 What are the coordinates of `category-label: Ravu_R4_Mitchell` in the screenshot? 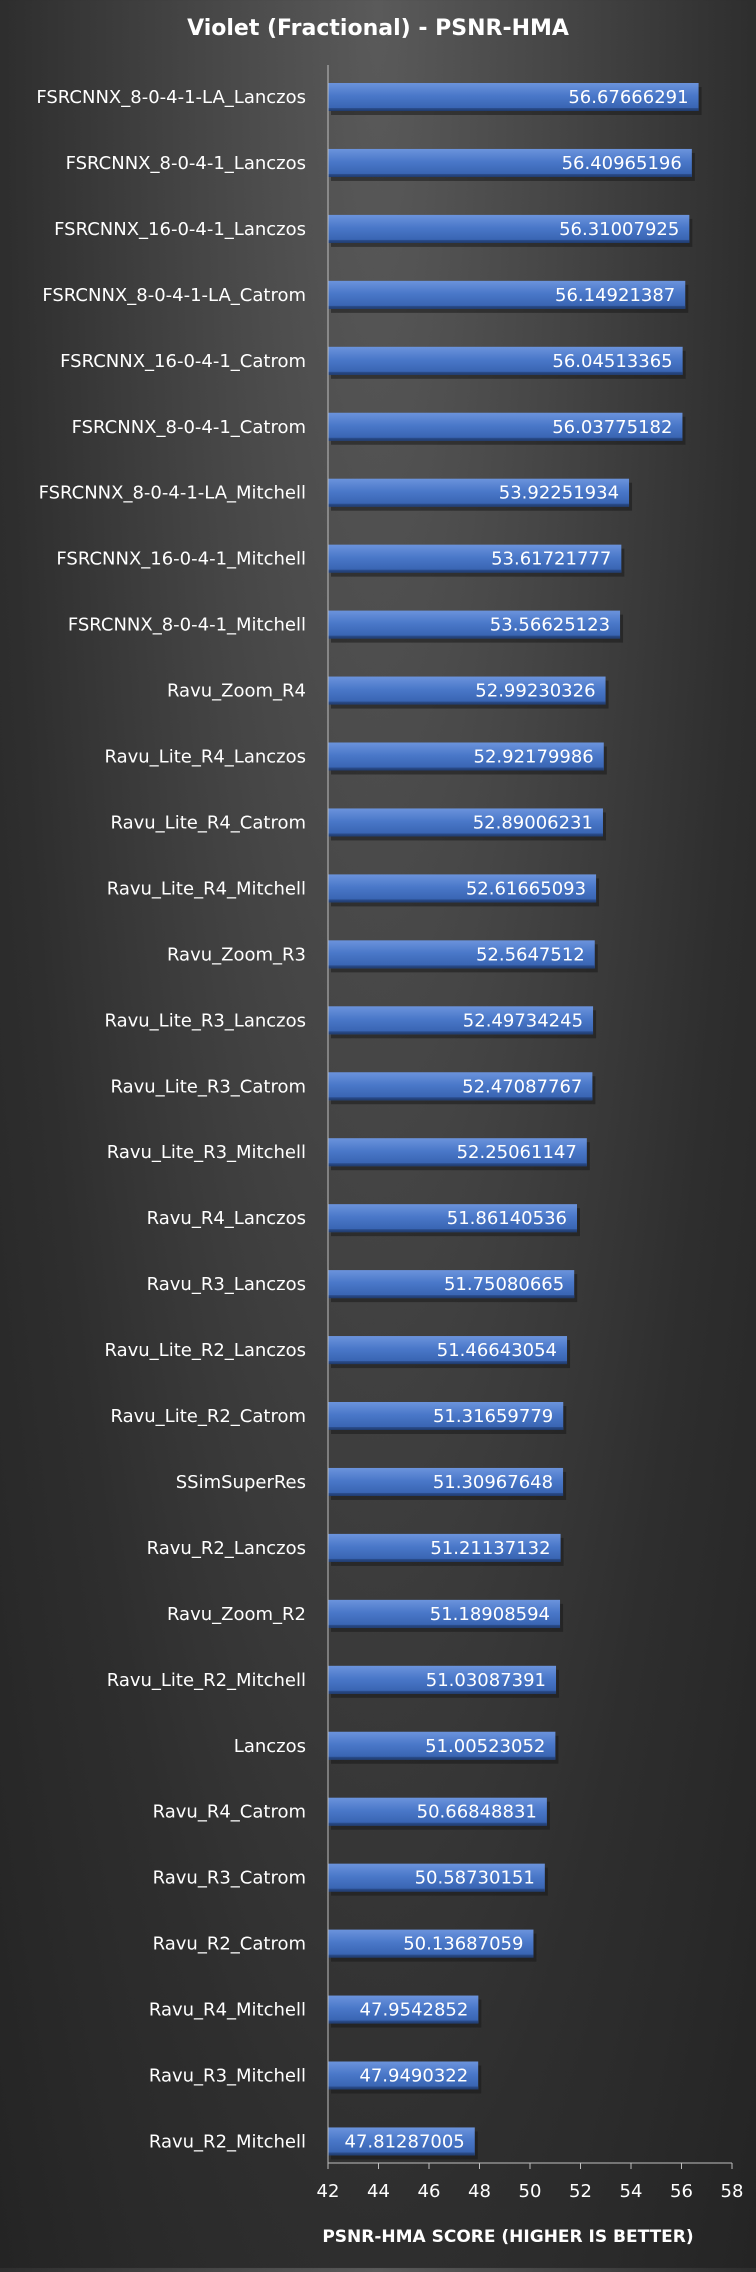 It's located at (227, 2010).